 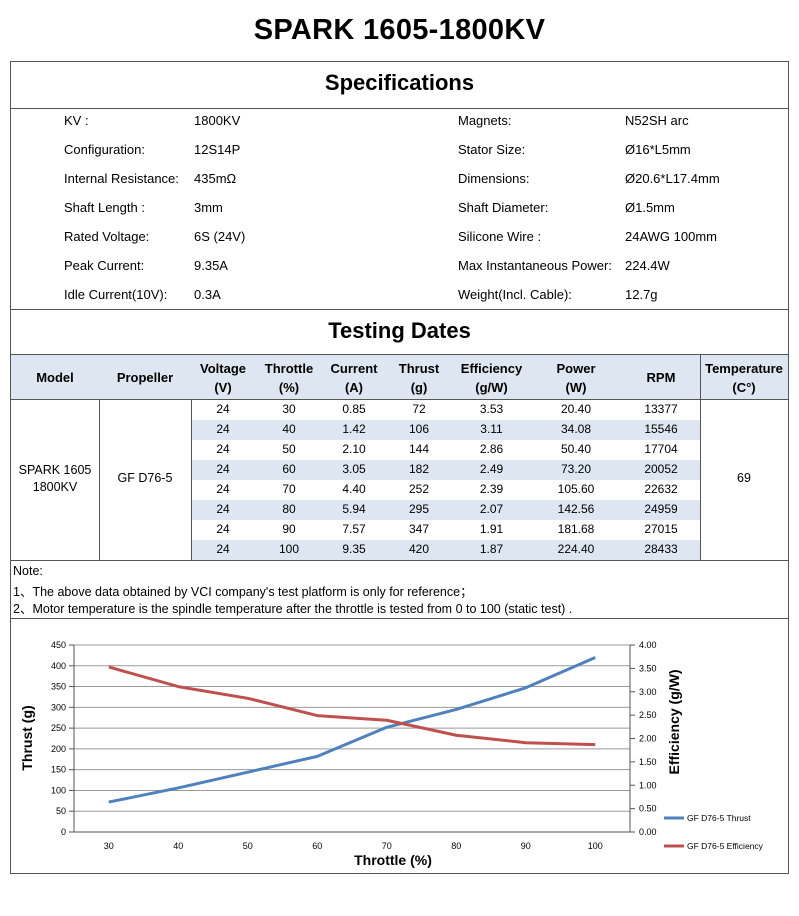 I want to click on right-tick-label: 3.50, so click(x=648, y=668).